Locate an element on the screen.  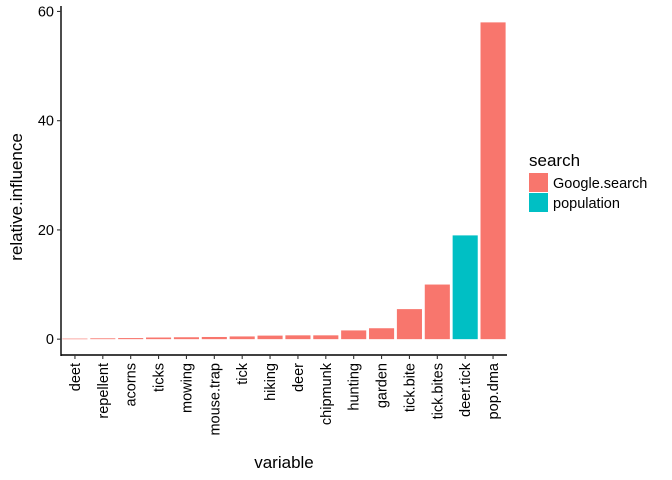
bar-ticks is located at coordinates (159, 338).